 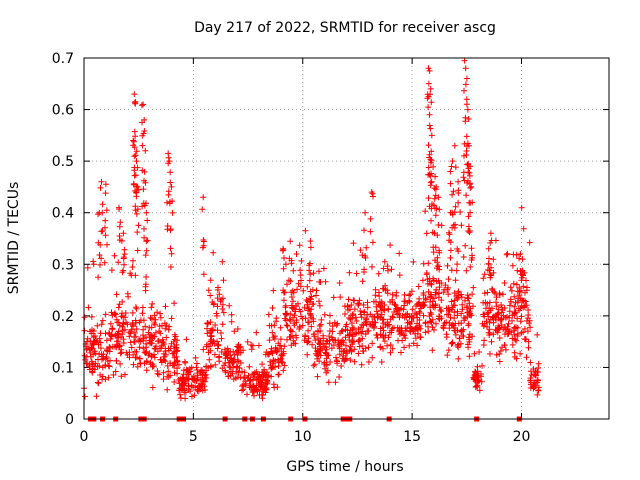 I want to click on x-tick-label: 10, so click(x=303, y=437).